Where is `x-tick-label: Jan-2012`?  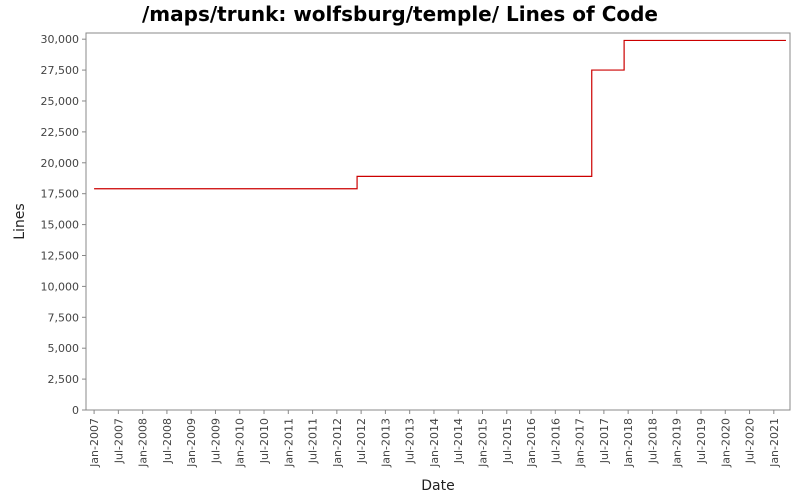
x-tick-label: Jan-2012 is located at coordinates (337, 443).